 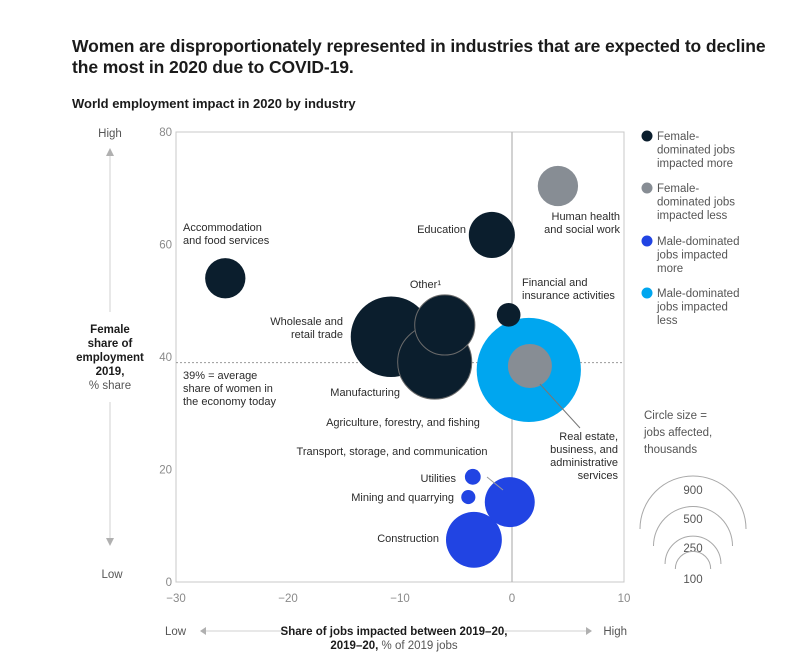 What do you see at coordinates (558, 186) in the screenshot?
I see `bubble-human-health-and-social-work` at bounding box center [558, 186].